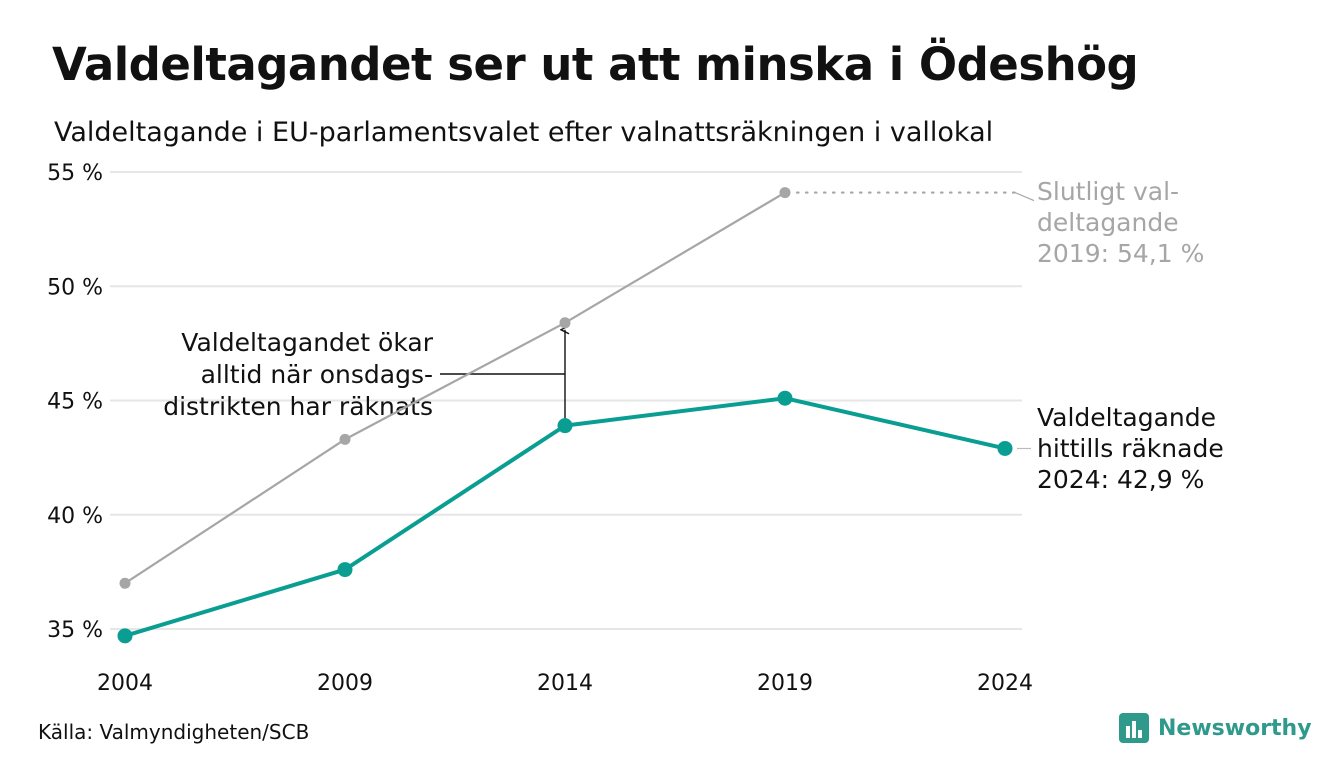 Image resolution: width=1340 pixels, height=780 pixels. I want to click on y-tick-label: 50 %, so click(75, 287).